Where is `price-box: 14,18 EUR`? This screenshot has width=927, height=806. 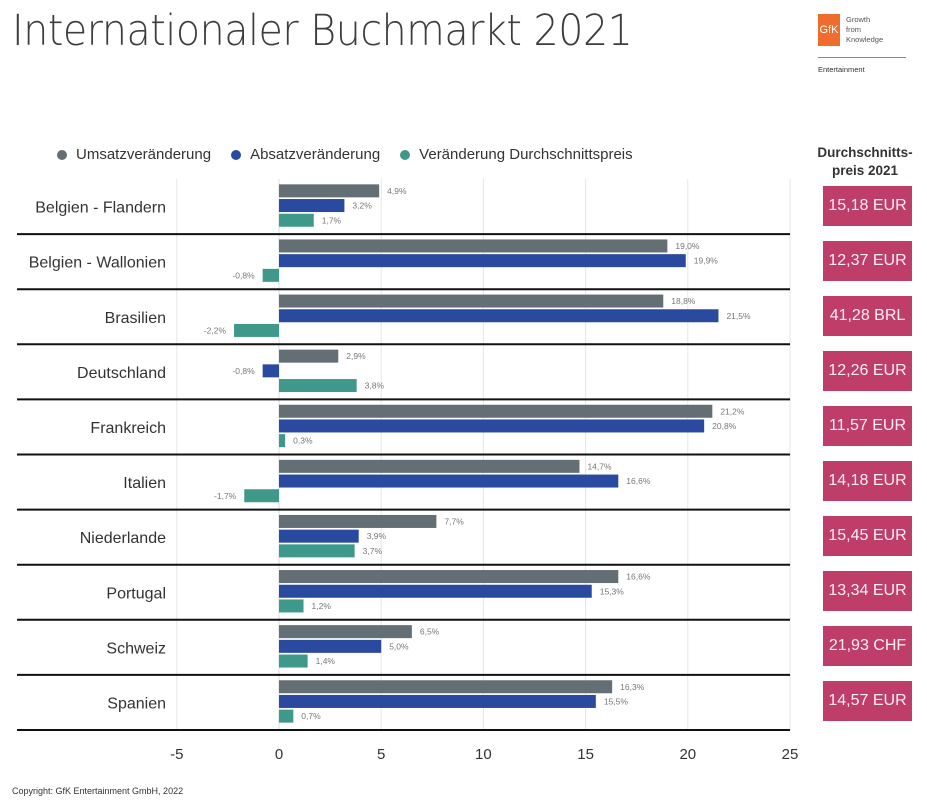 price-box: 14,18 EUR is located at coordinates (867, 481).